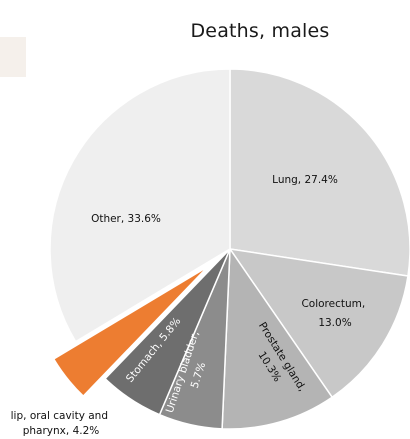 This screenshot has height=439, width=410. I want to click on pie-slice-lip-oral-cavity-and-pharynx, so click(130, 331).